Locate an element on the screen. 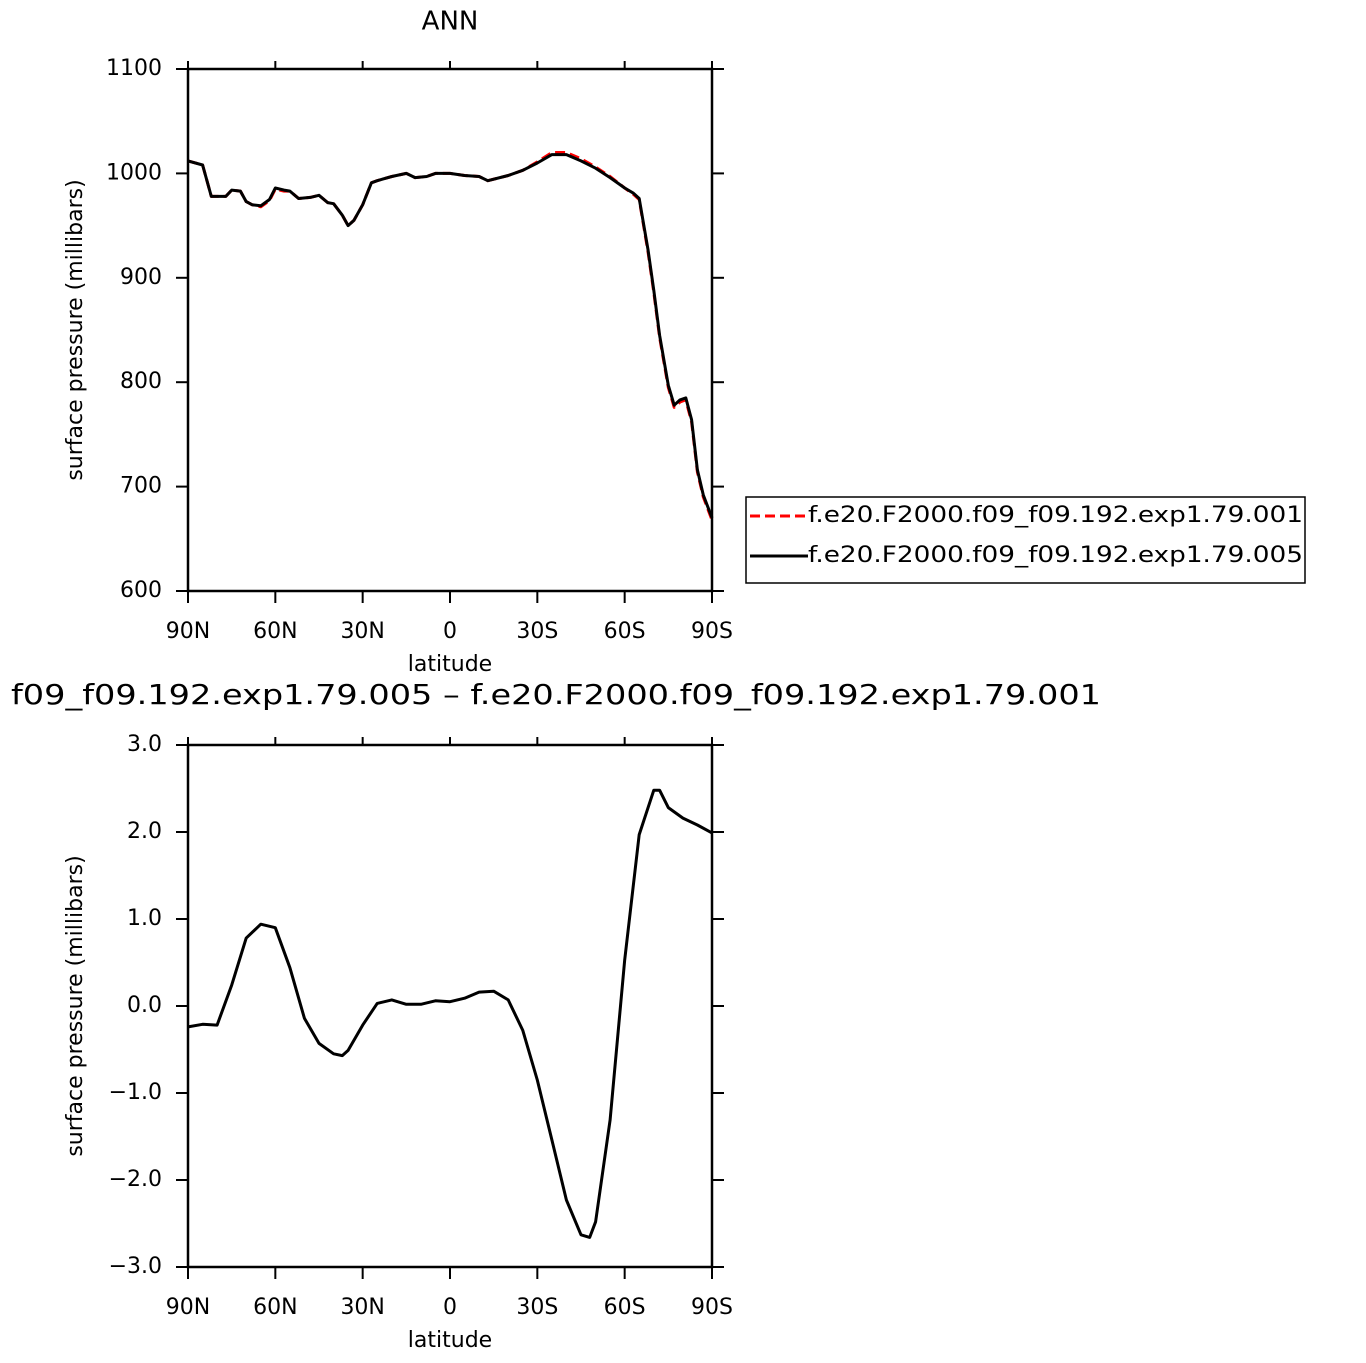 Image resolution: width=1366 pixels, height=1363 pixels. y-tick-label: 600 is located at coordinates (141, 590).